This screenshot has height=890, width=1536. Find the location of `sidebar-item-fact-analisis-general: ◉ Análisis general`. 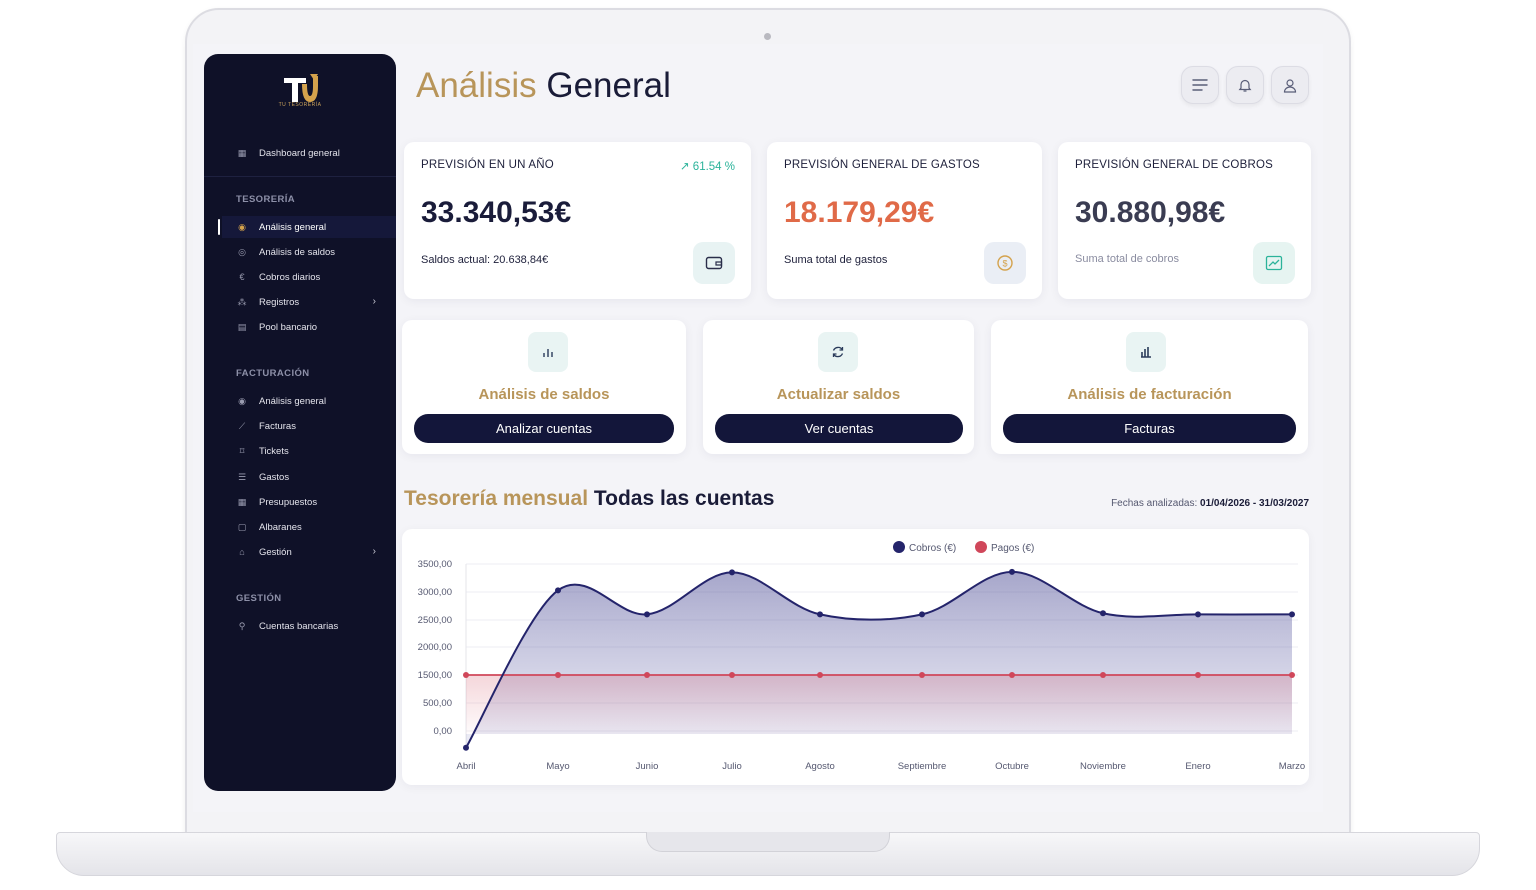

sidebar-item-fact-analisis-general: ◉ Análisis general is located at coordinates (281, 401).